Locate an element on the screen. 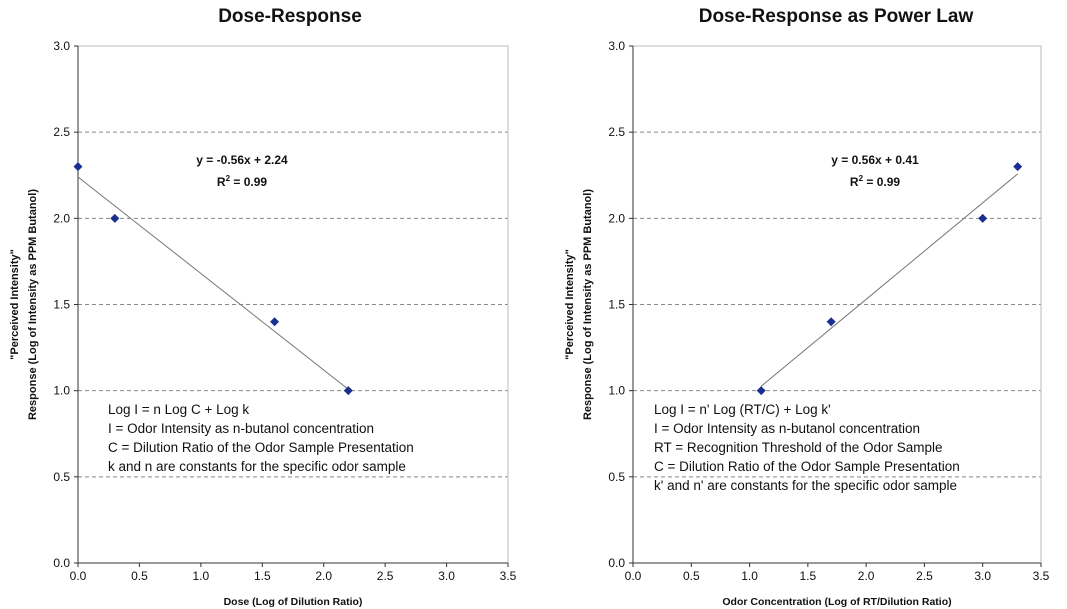  chart-title: Dose-Response as Power Law is located at coordinates (836, 16).